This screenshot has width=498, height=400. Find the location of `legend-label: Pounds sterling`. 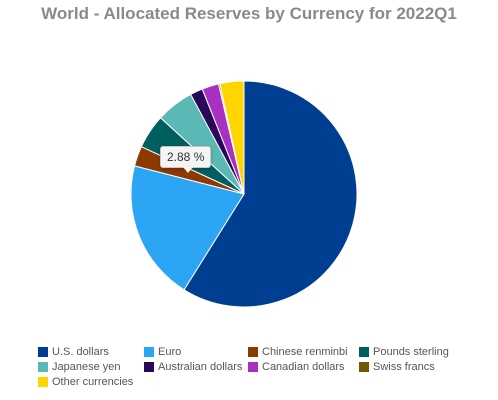

legend-label: Pounds sterling is located at coordinates (411, 352).